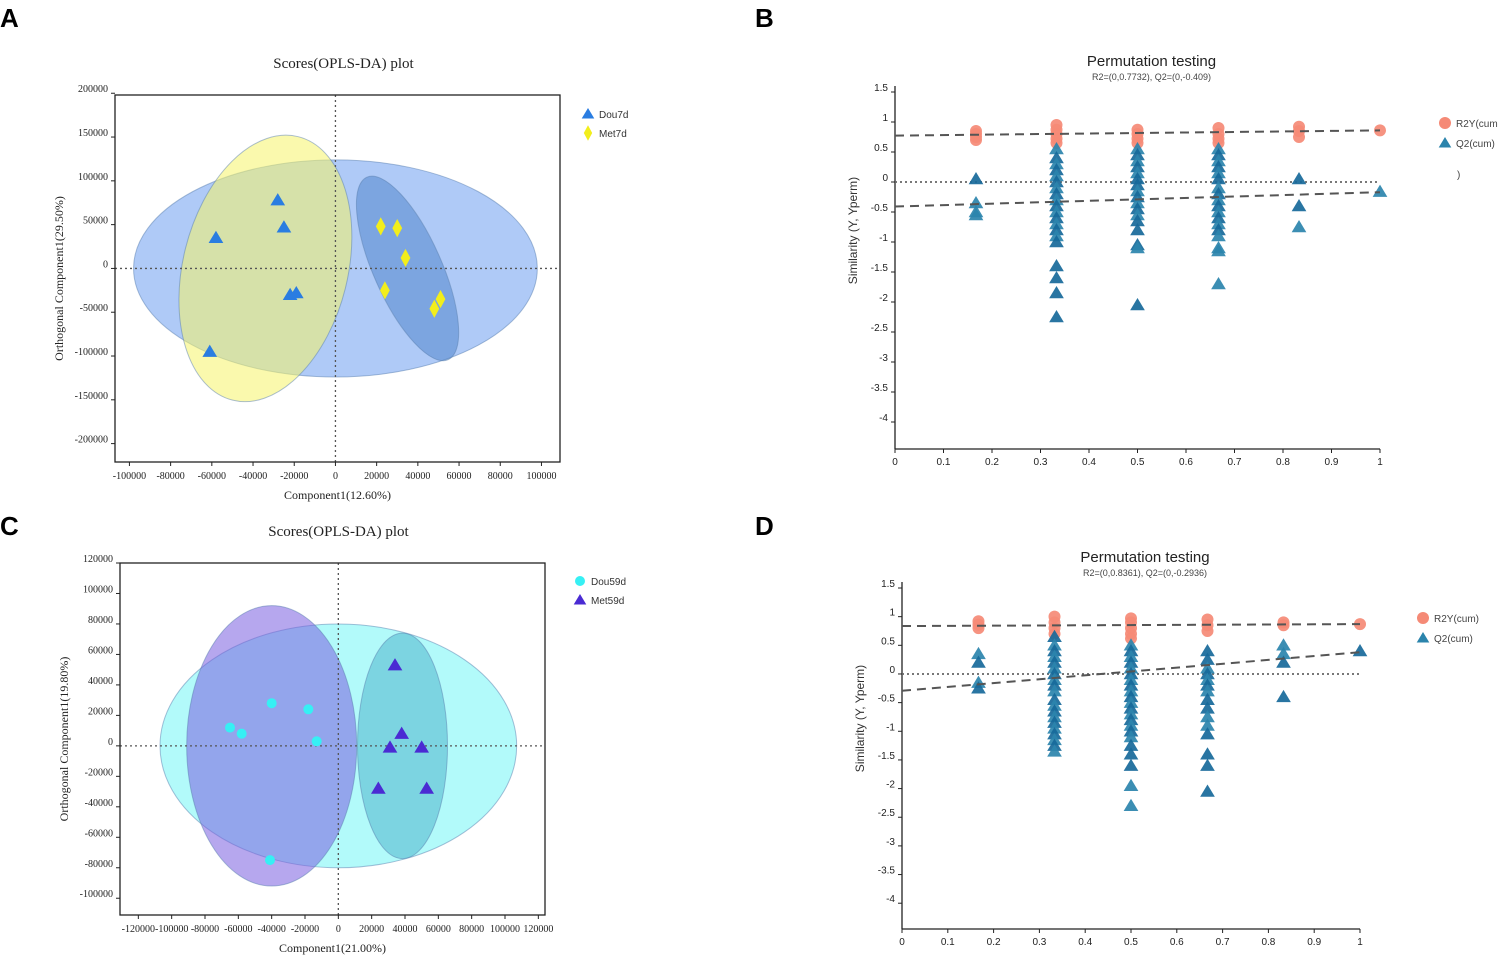  What do you see at coordinates (371, 929) in the screenshot?
I see `x-tick-label: 20000` at bounding box center [371, 929].